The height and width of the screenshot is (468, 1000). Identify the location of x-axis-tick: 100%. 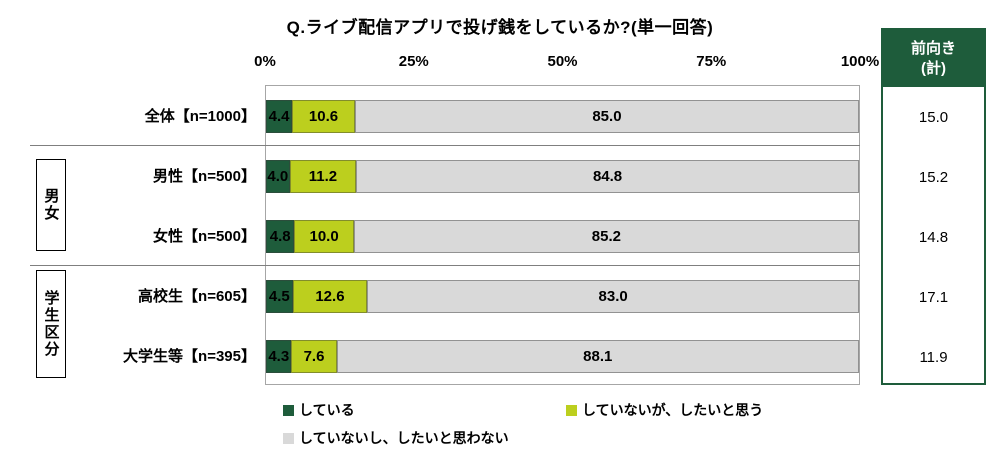
(860, 61).